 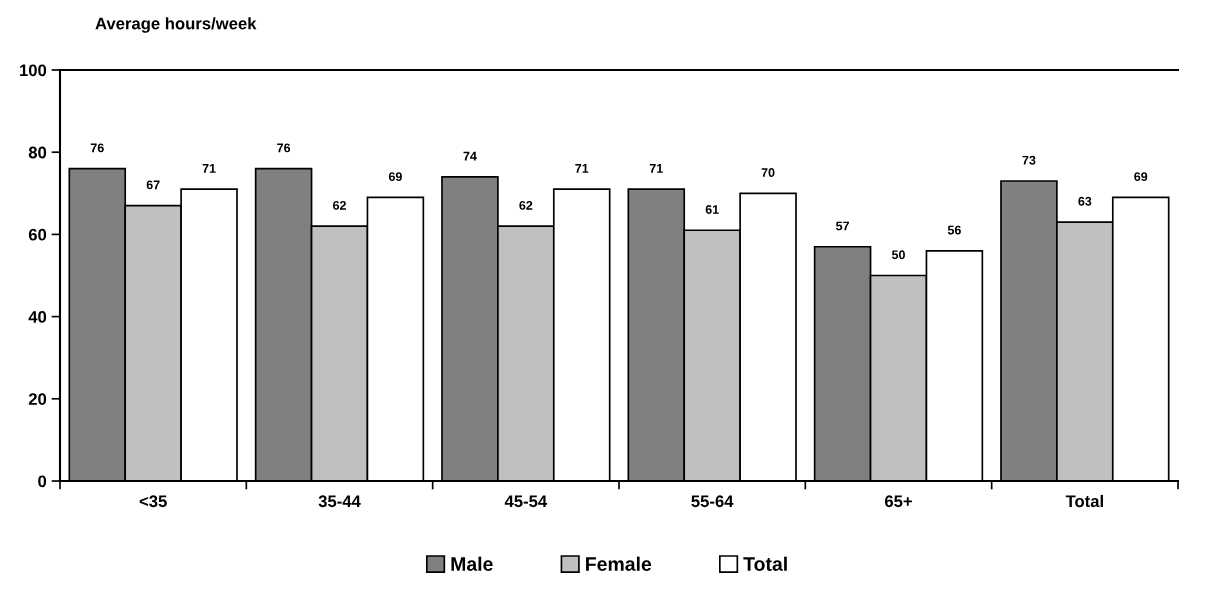 I want to click on chart-title: Average hours/week, so click(x=176, y=25).